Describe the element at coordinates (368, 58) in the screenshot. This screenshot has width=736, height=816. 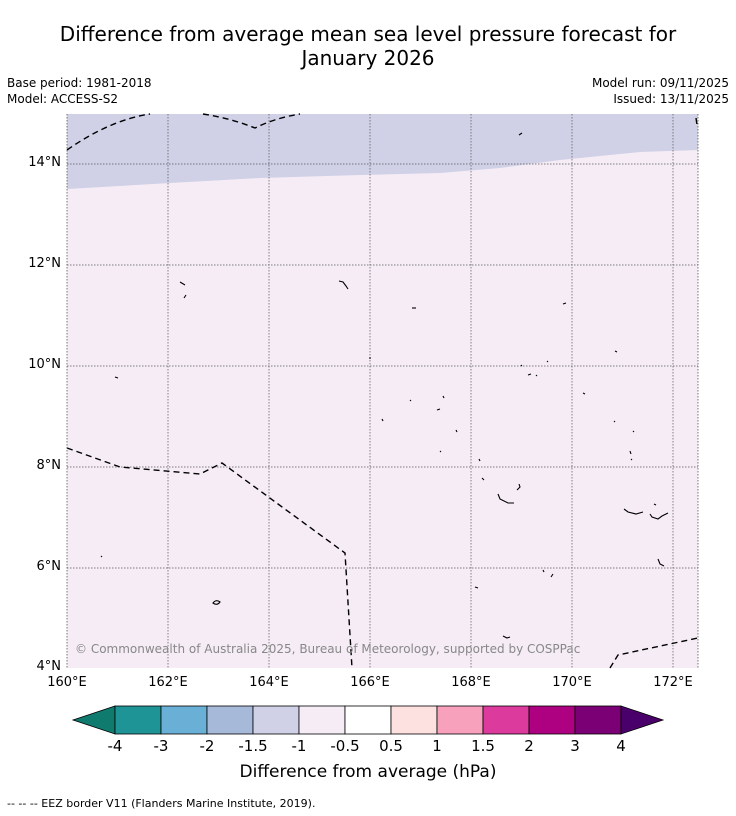
I see `title-line-2: January 2026` at that location.